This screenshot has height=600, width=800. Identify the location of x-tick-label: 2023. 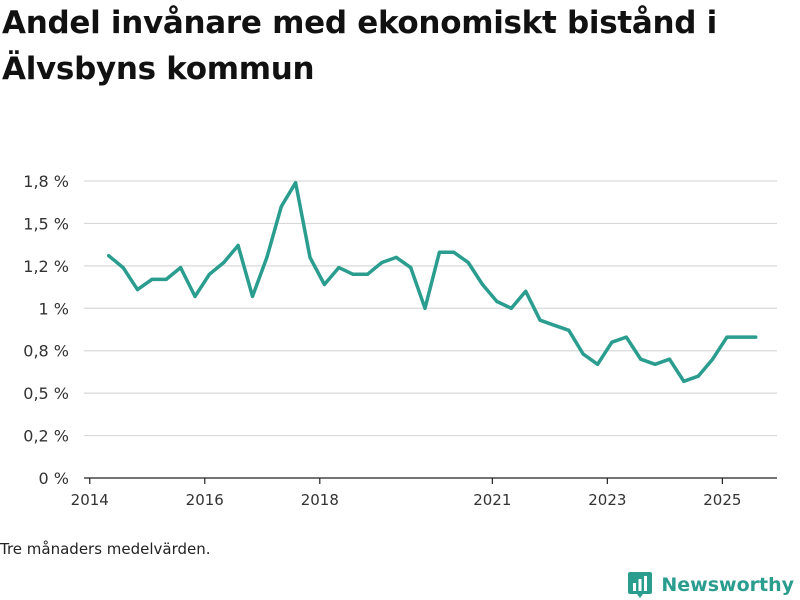
(607, 500).